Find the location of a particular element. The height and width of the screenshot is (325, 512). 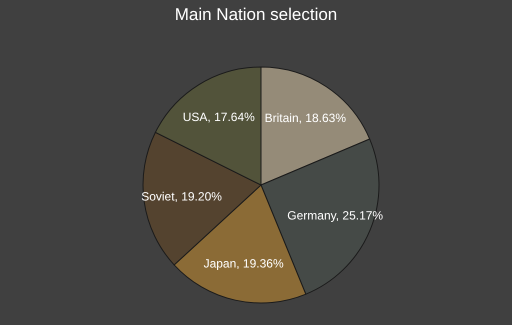

slice-label: Germany, 25.17% is located at coordinates (335, 215).